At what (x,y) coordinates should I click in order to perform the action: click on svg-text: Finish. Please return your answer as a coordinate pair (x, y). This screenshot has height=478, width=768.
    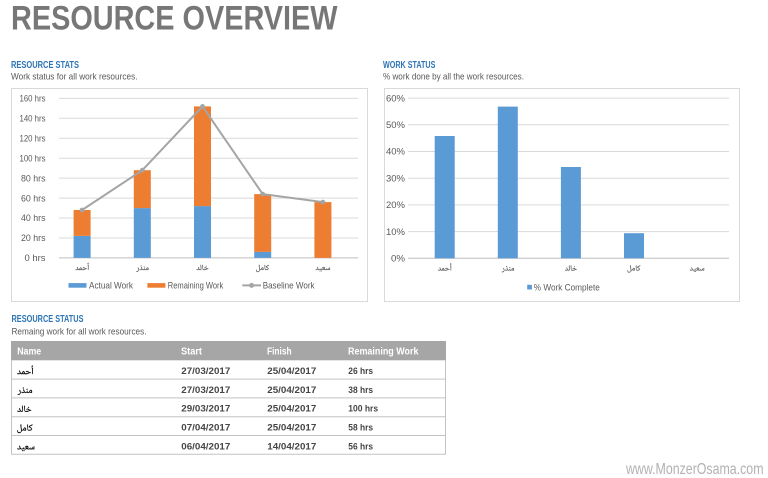
    Looking at the image, I should click on (279, 352).